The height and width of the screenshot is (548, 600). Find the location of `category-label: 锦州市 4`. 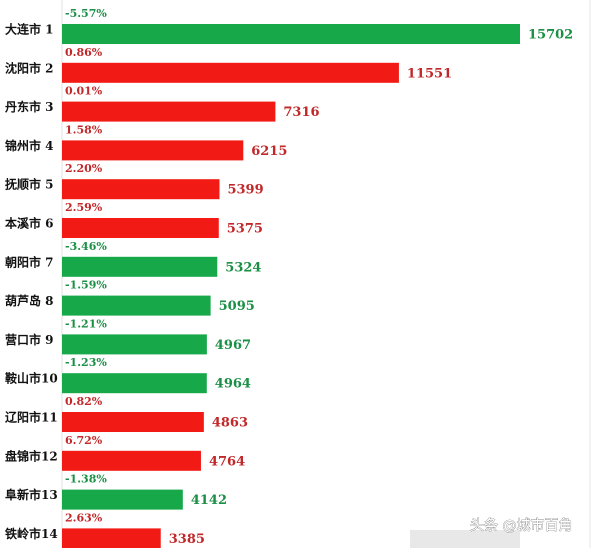

category-label: 锦州市 4 is located at coordinates (29, 145).